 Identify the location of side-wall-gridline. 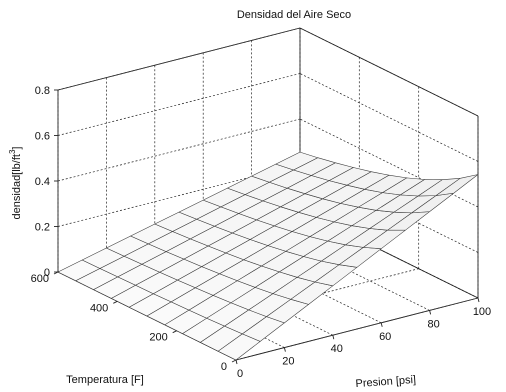
(389, 117).